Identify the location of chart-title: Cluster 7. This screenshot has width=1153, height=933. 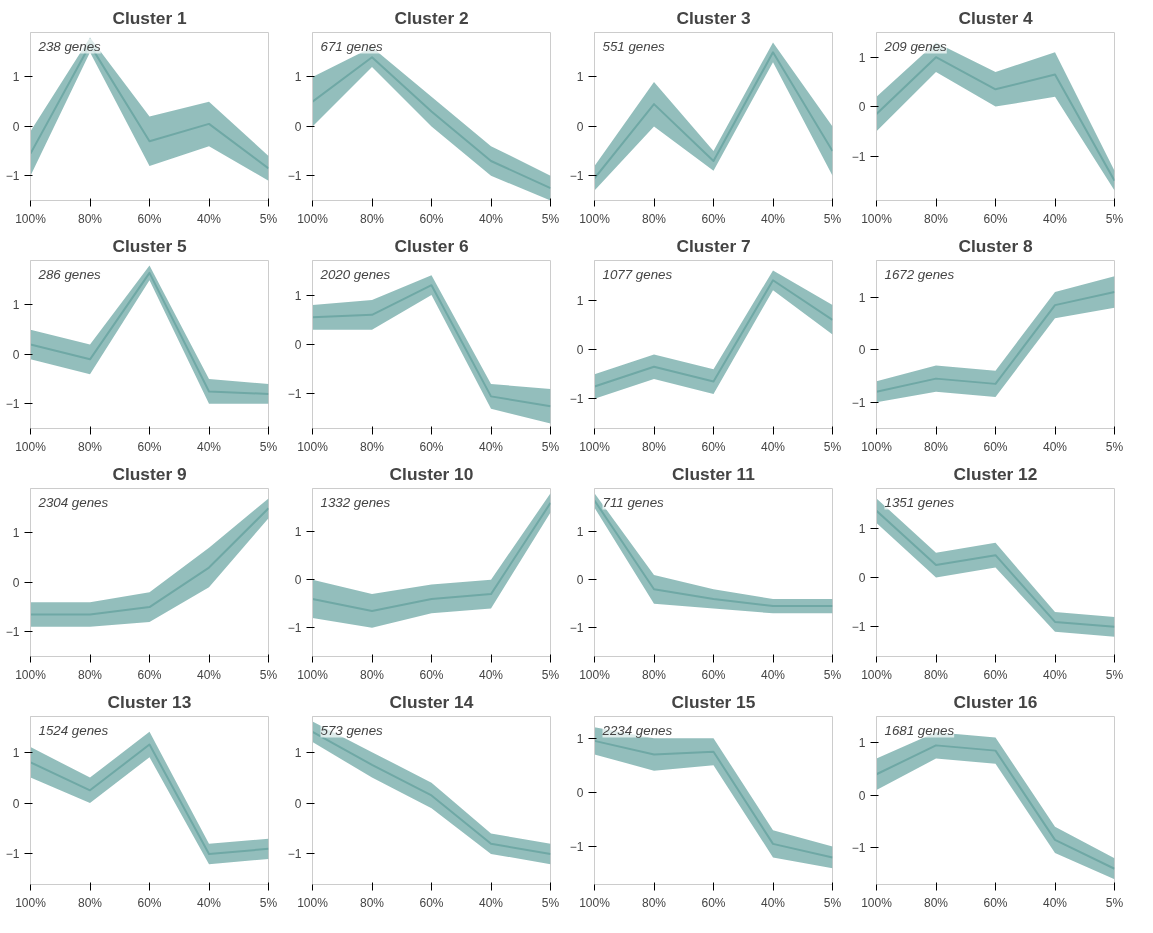
(713, 245).